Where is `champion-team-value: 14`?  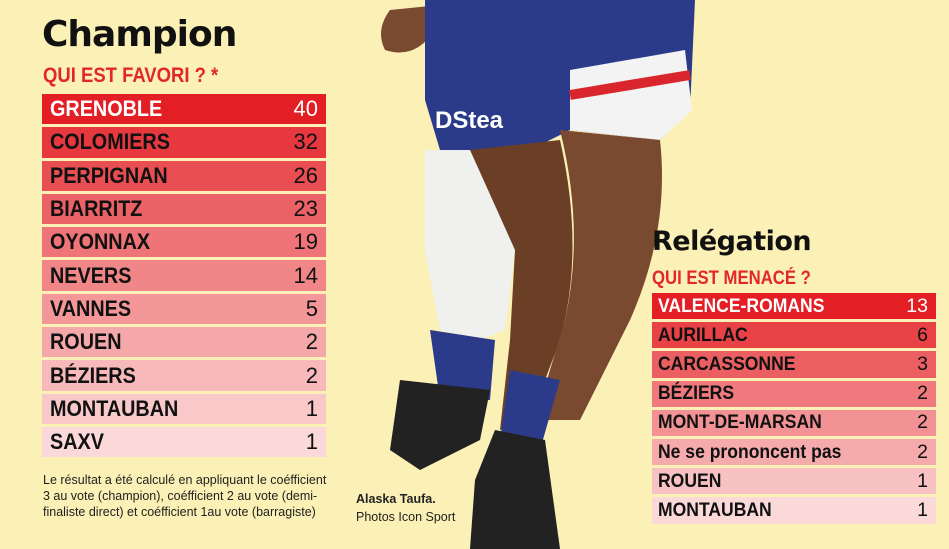
champion-team-value: 14 is located at coordinates (305, 275).